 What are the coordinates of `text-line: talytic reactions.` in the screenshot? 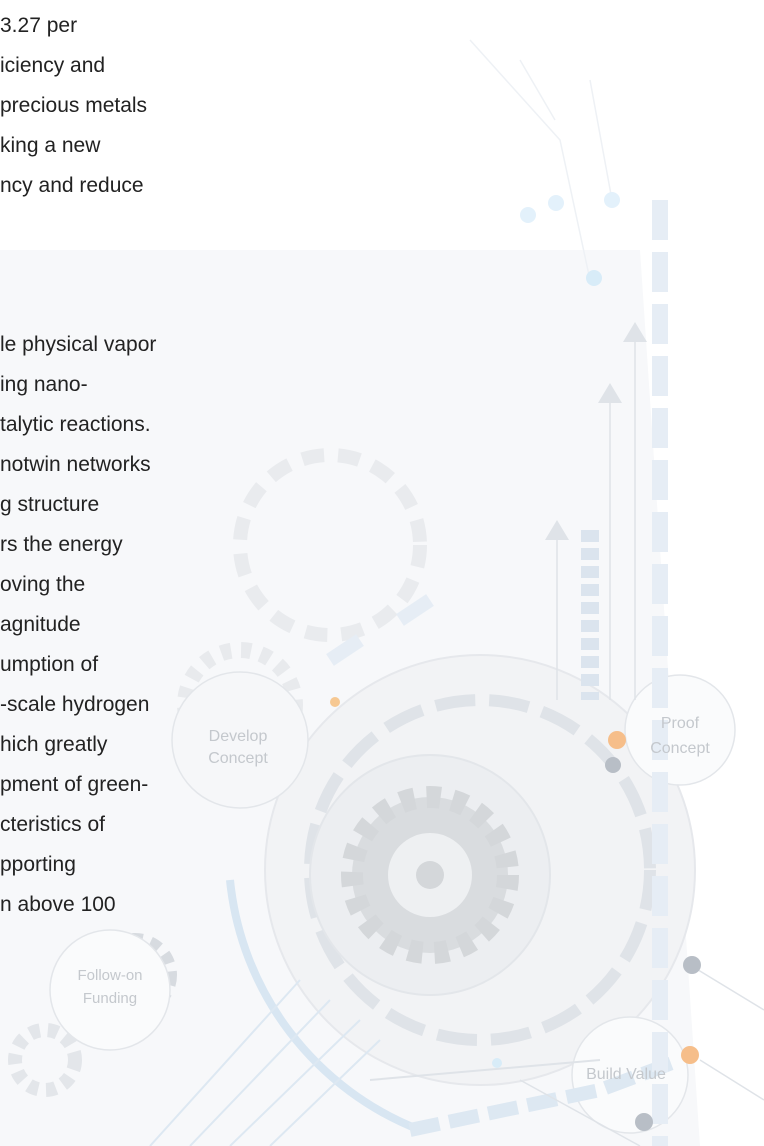 It's located at (75, 424).